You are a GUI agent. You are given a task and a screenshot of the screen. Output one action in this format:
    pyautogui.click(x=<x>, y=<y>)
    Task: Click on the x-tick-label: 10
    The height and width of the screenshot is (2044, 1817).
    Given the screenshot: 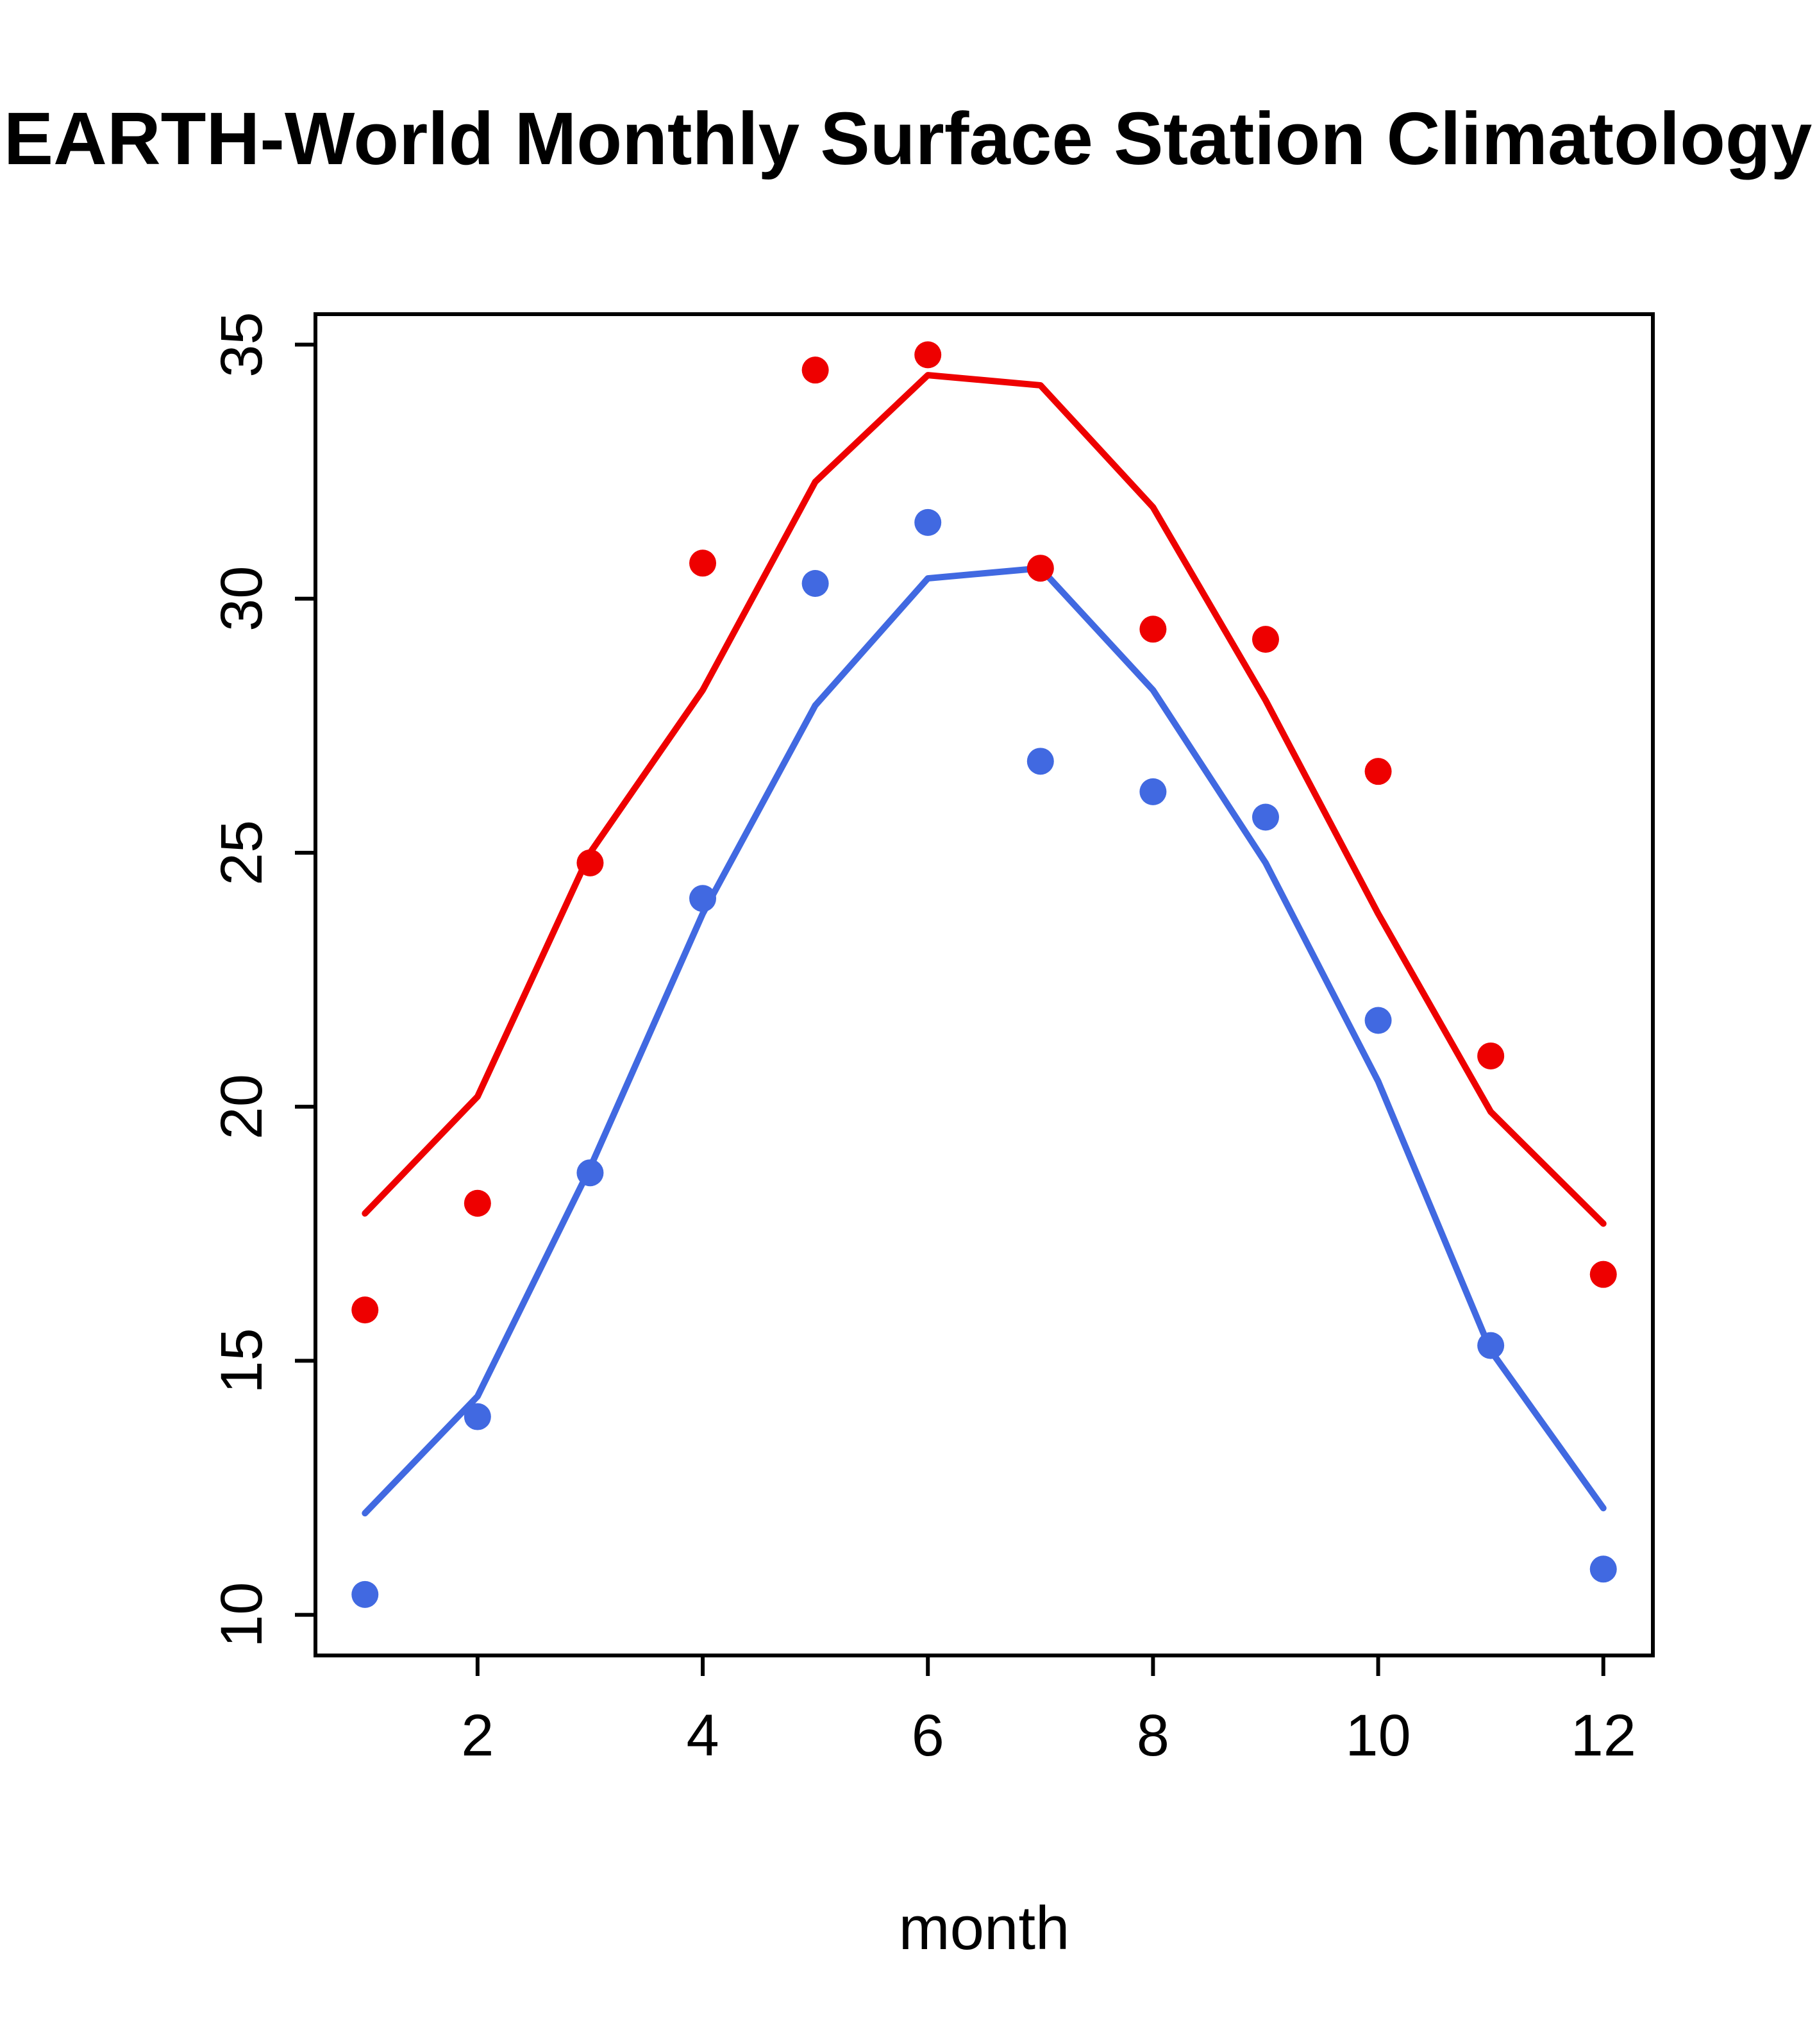 What is the action you would take?
    pyautogui.click(x=1378, y=1735)
    